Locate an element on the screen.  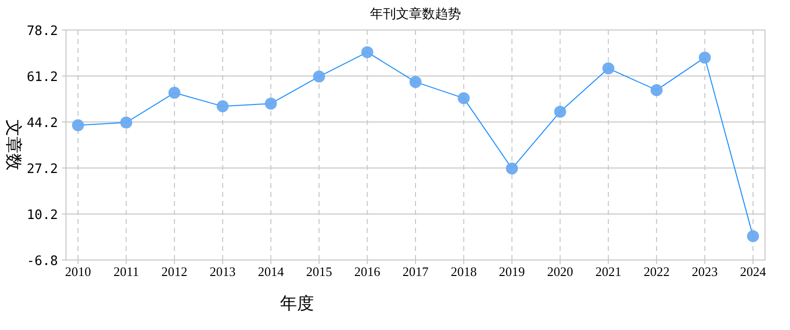
y-tick-label: 78.2 is located at coordinates (42, 31).